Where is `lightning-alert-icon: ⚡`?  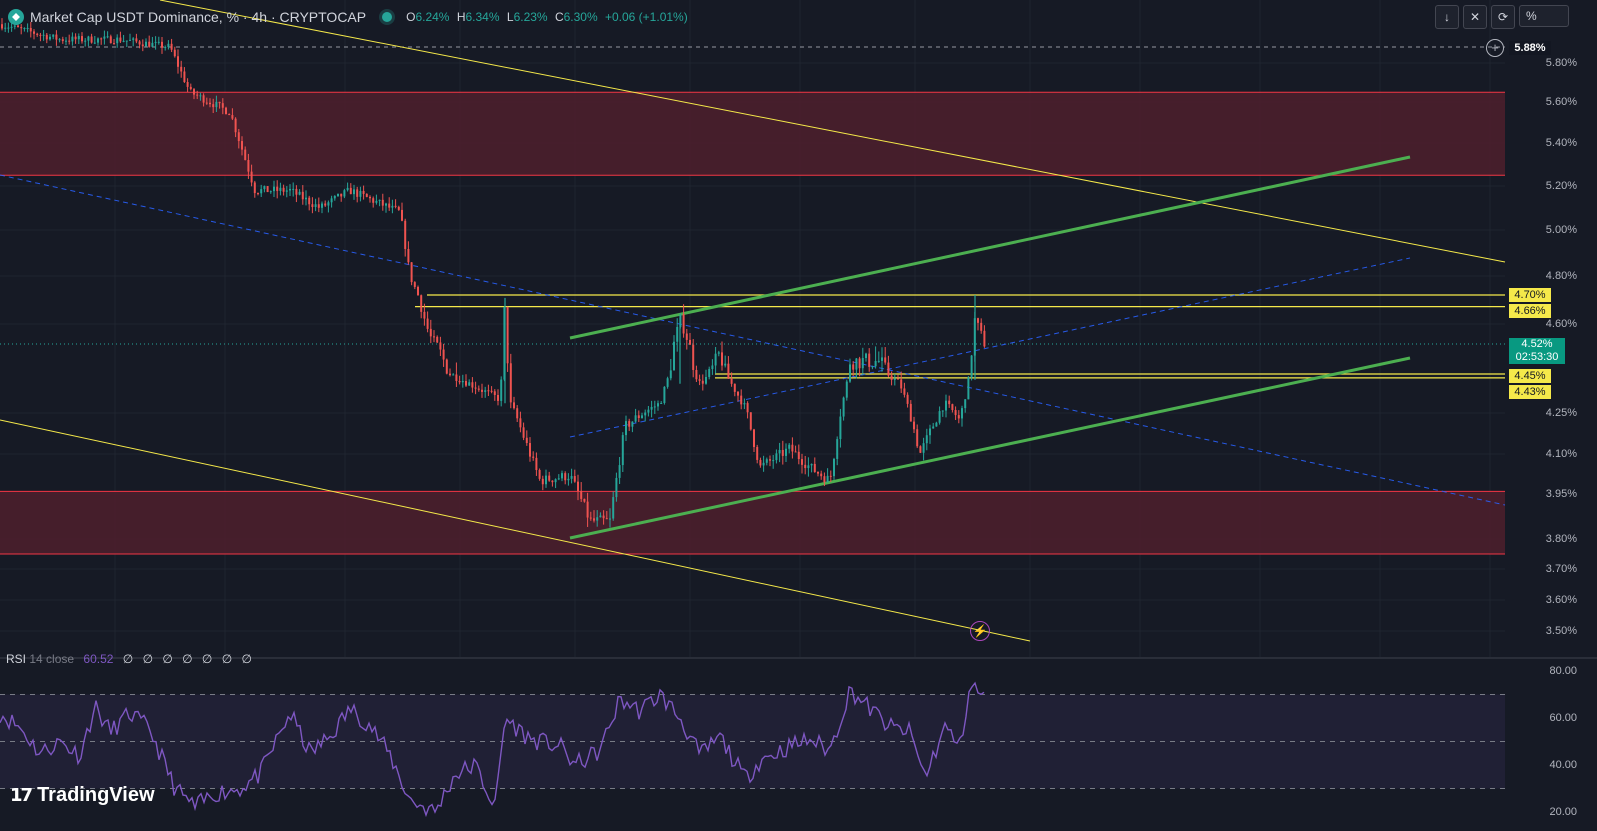
lightning-alert-icon: ⚡ is located at coordinates (980, 631).